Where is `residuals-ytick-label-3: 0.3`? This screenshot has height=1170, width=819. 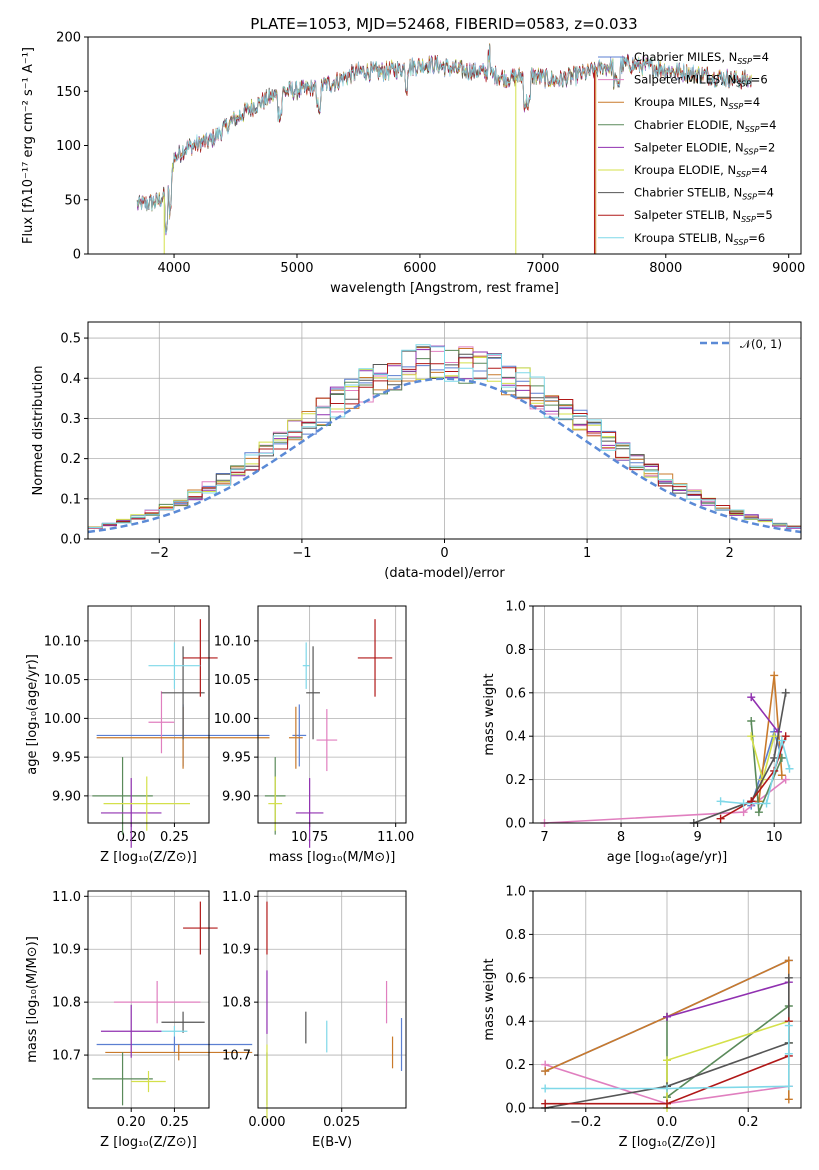 residuals-ytick-label-3: 0.3 is located at coordinates (70, 419).